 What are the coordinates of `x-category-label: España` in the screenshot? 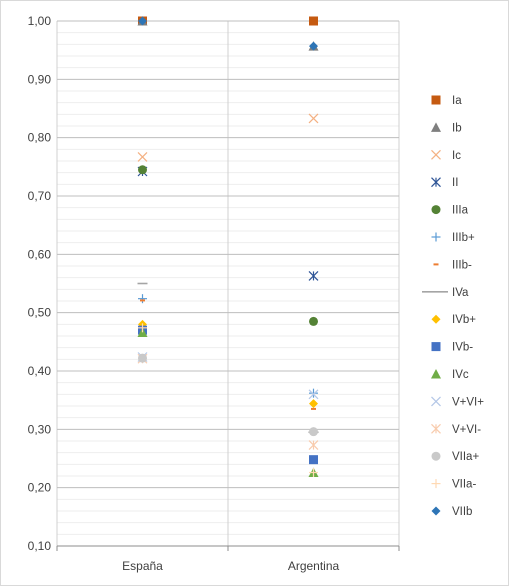 It's located at (142, 566).